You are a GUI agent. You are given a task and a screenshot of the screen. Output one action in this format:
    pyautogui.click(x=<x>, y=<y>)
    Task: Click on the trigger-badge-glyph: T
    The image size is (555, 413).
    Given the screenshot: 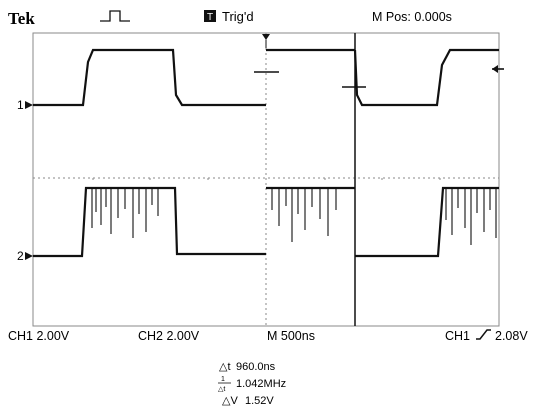 What is the action you would take?
    pyautogui.click(x=210, y=17)
    